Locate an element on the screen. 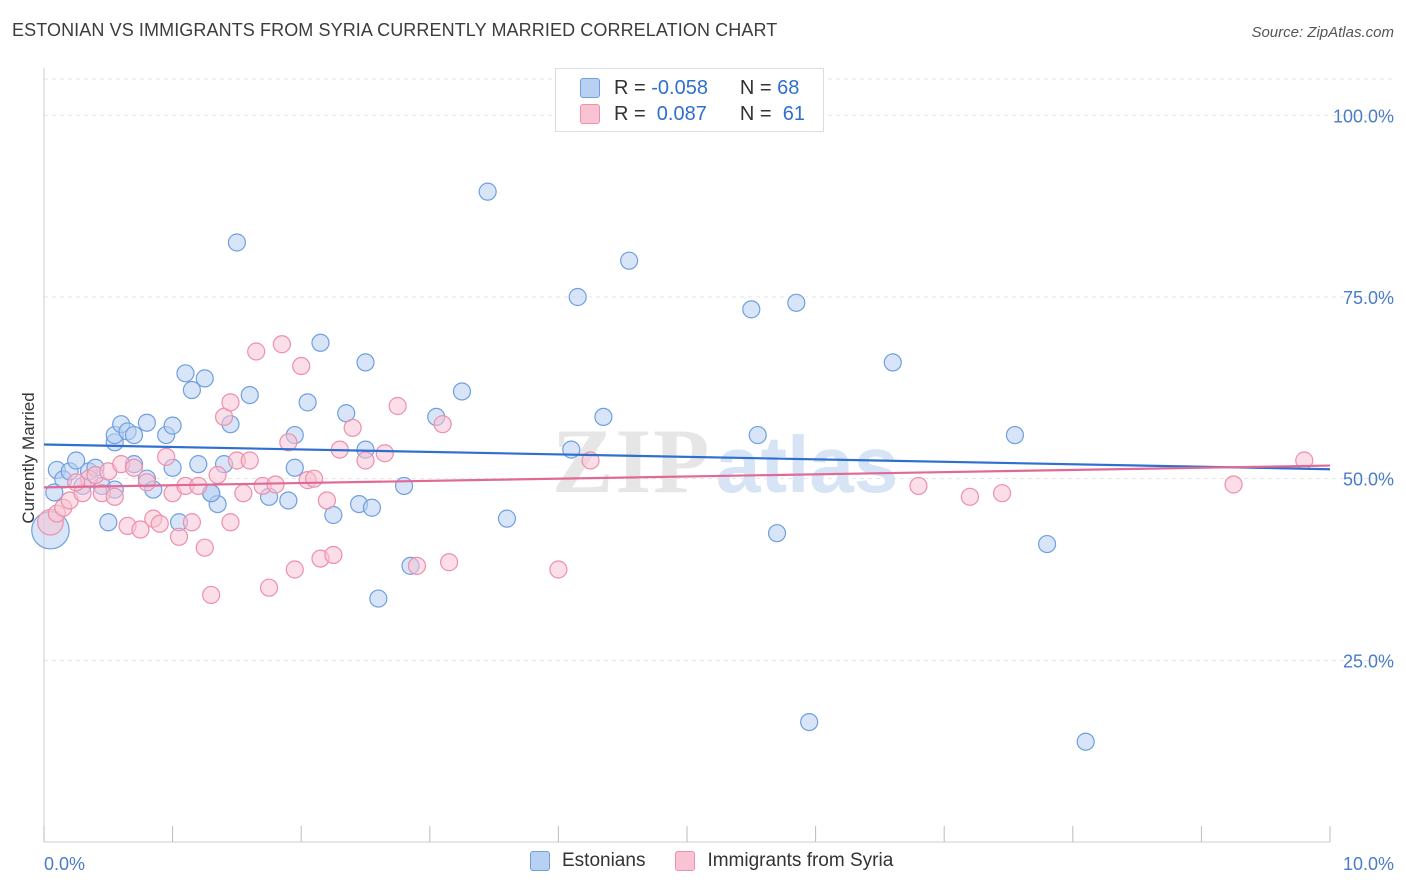  y-tick-label: 25.0% is located at coordinates (1368, 661).